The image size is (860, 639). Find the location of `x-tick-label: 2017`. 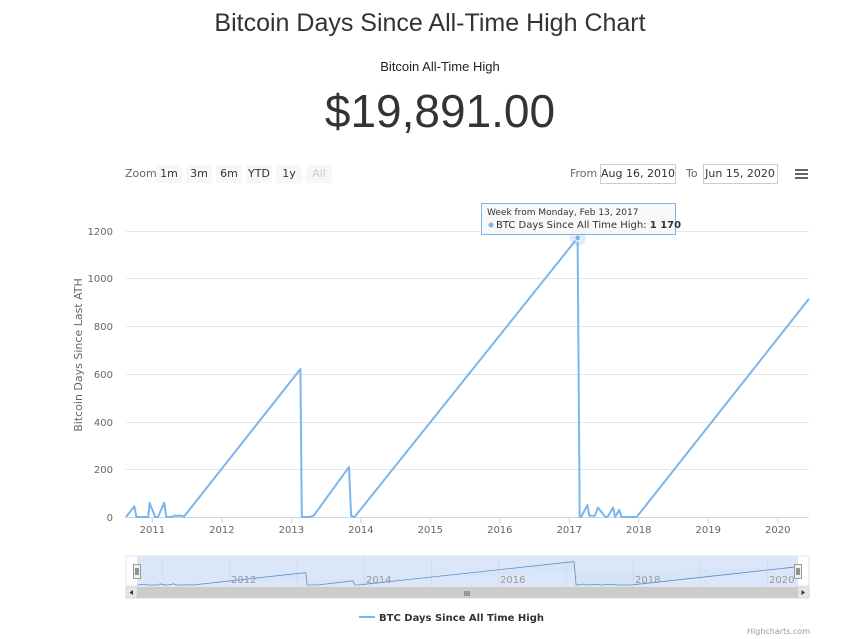

x-tick-label: 2017 is located at coordinates (569, 530).